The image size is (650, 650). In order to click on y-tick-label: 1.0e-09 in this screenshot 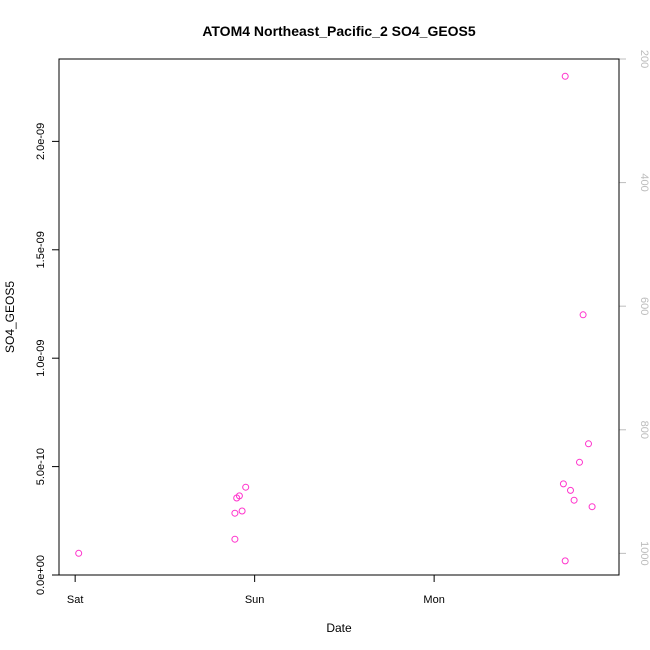, I will do `click(41, 358)`.